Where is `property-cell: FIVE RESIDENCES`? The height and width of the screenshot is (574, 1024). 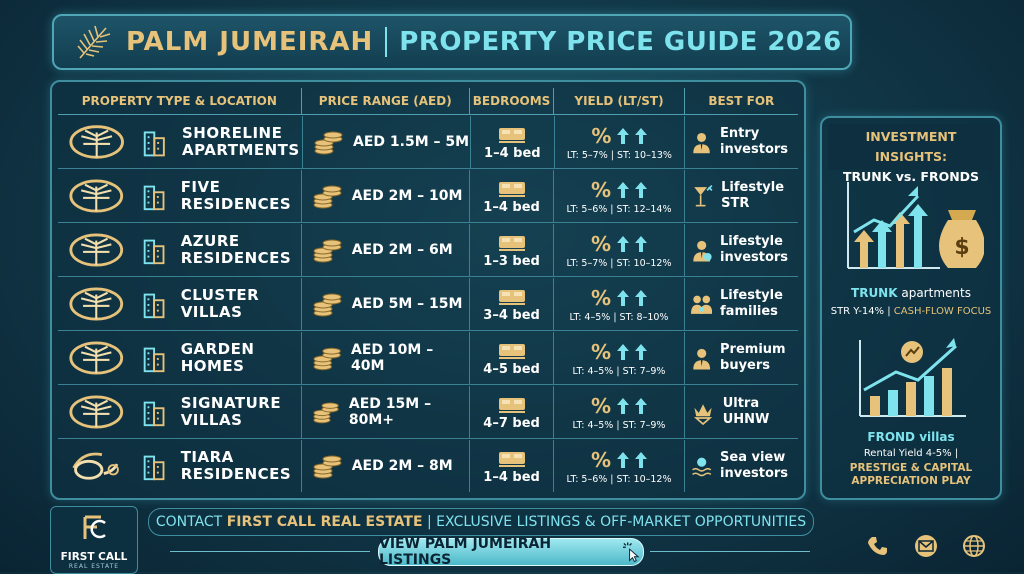
property-cell: FIVE RESIDENCES is located at coordinates (180, 196).